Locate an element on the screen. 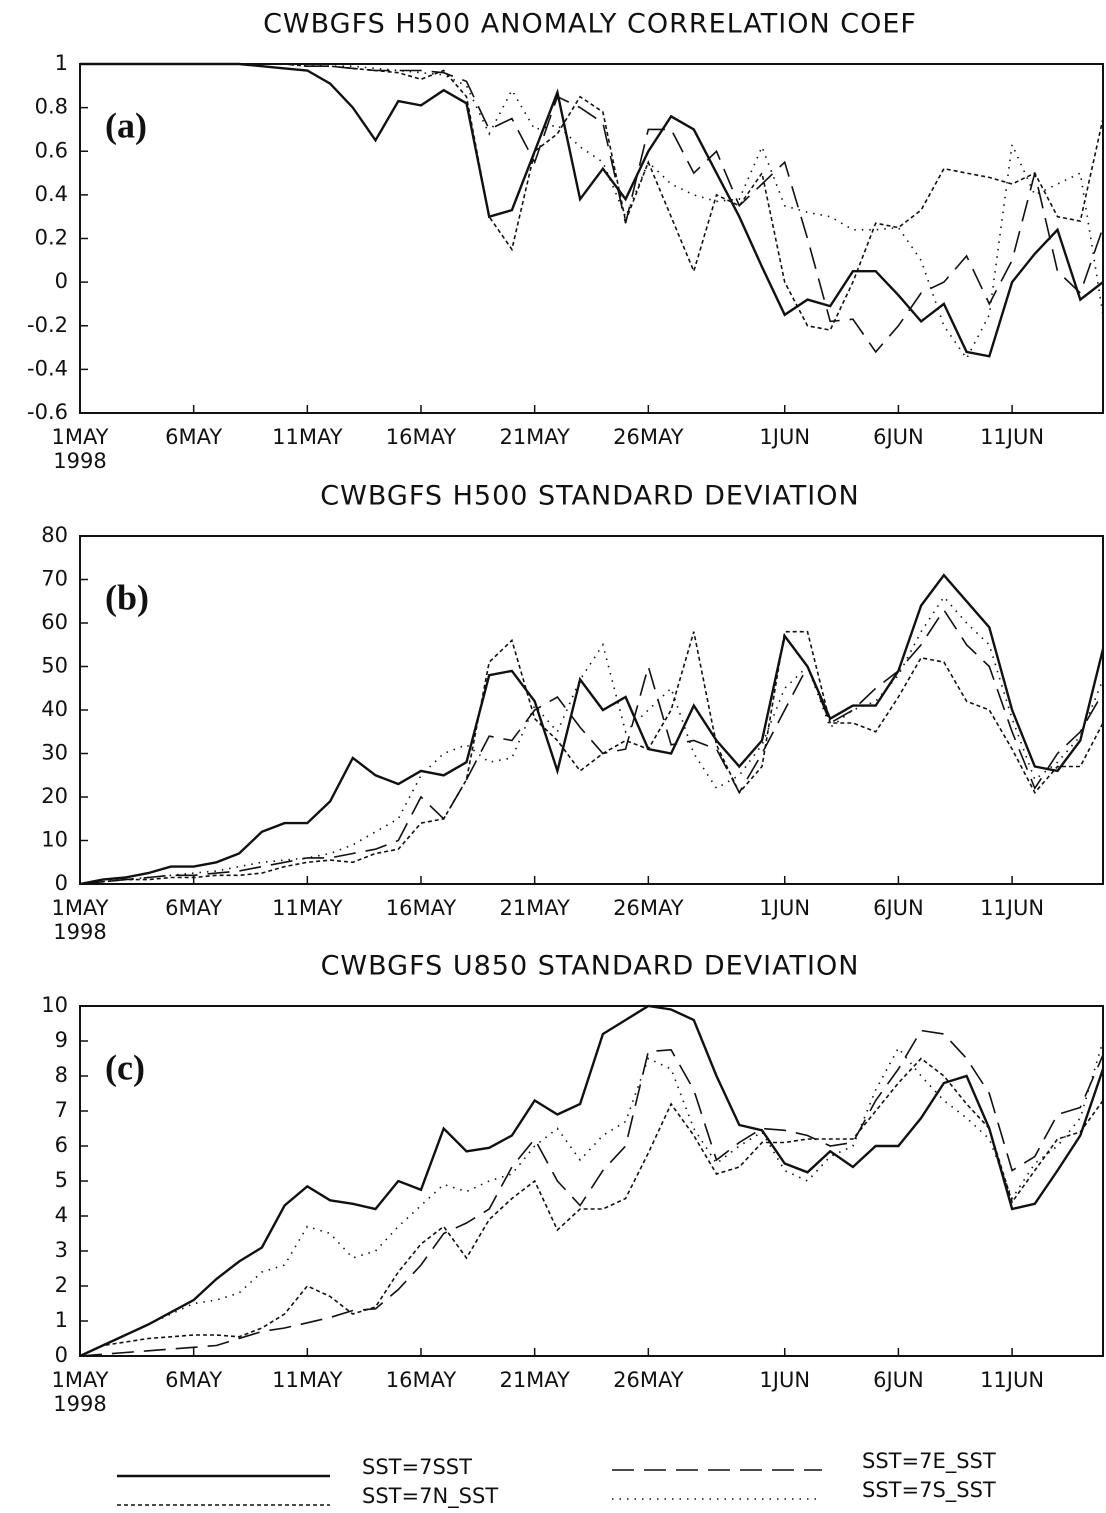 Image resolution: width=1106 pixels, height=1513 pixels. legend-label: SST=7S_SST is located at coordinates (929, 1490).